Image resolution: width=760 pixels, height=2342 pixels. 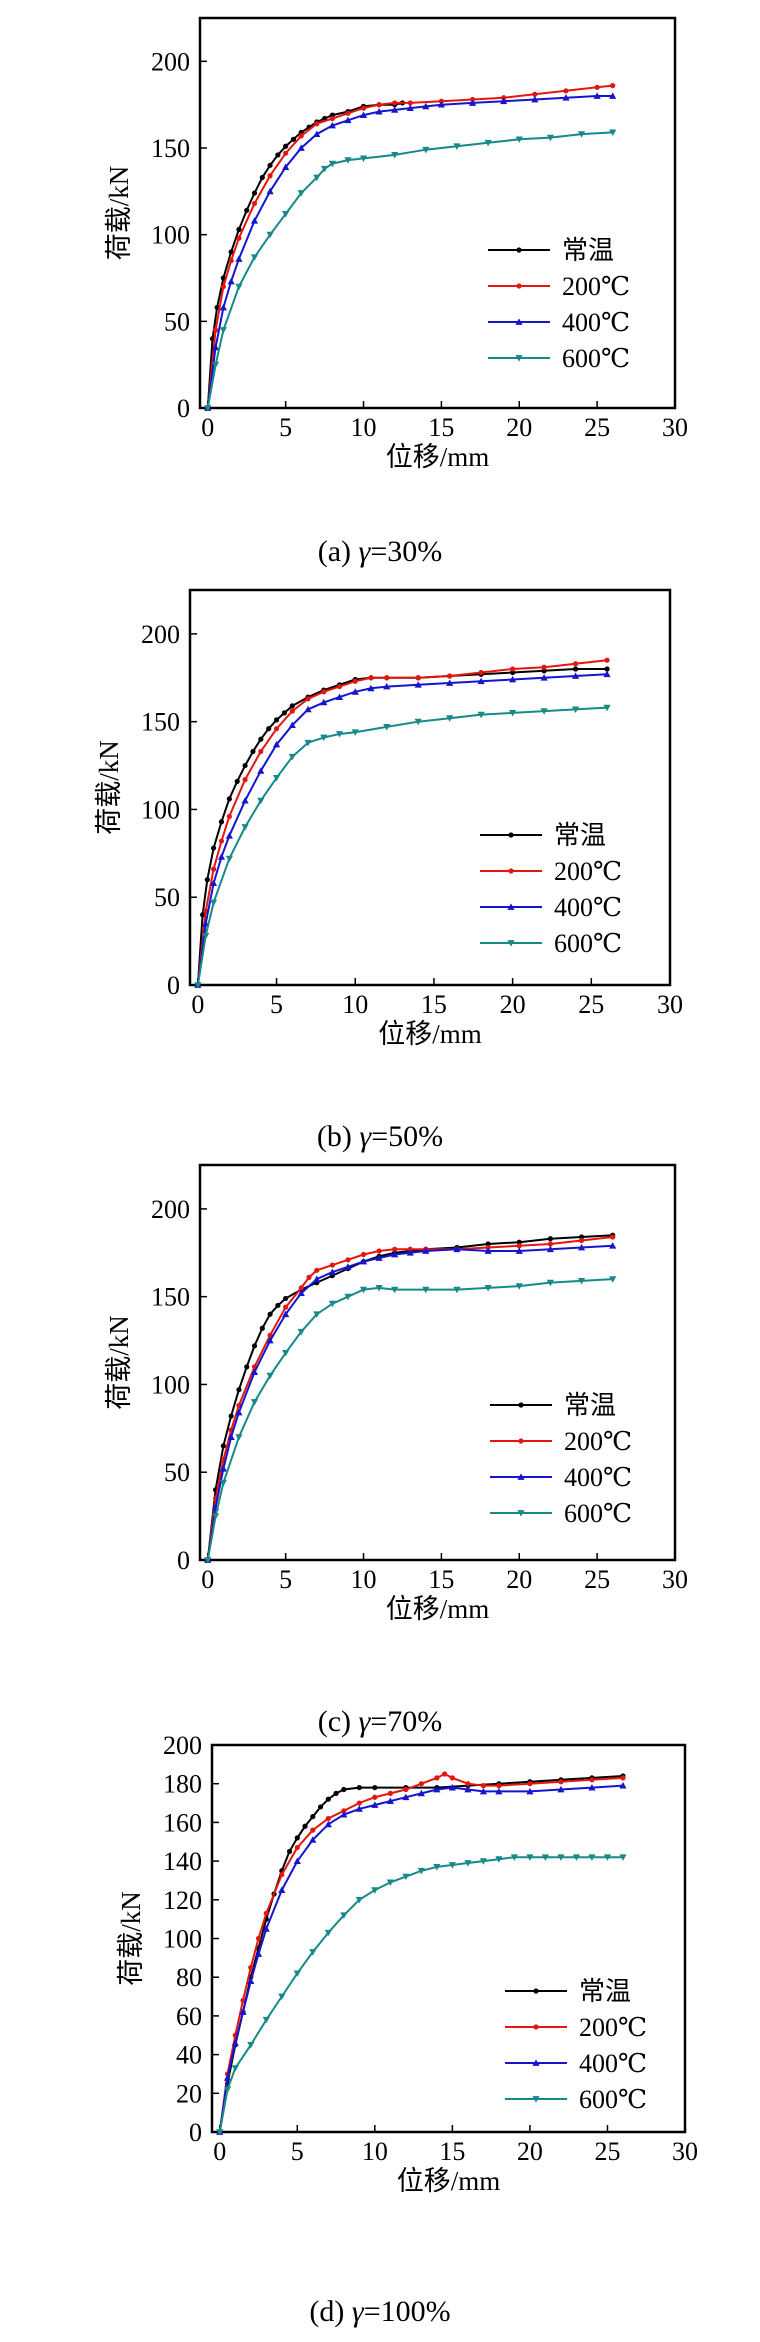 I want to click on x-tick-label: 15, so click(x=452, y=2151).